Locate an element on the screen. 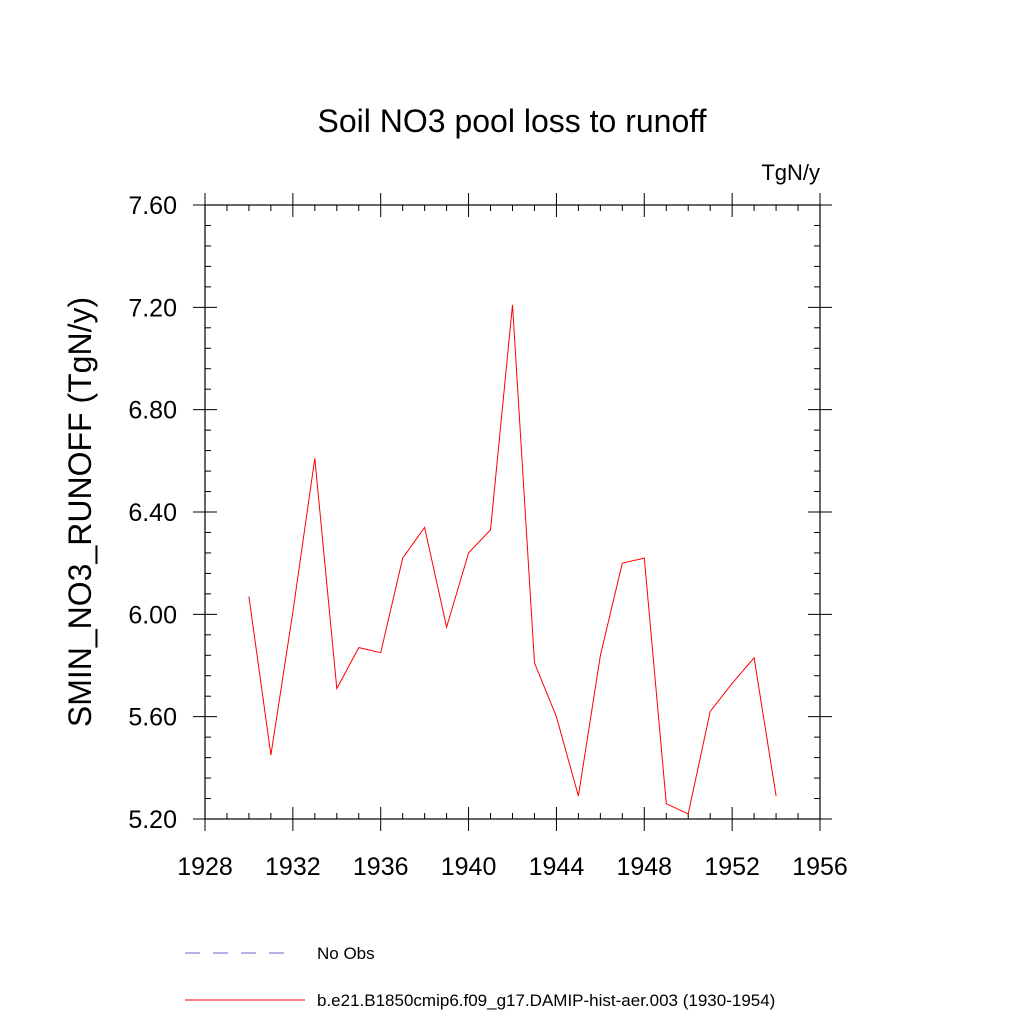  x-tick-label: 1948 is located at coordinates (644, 867).